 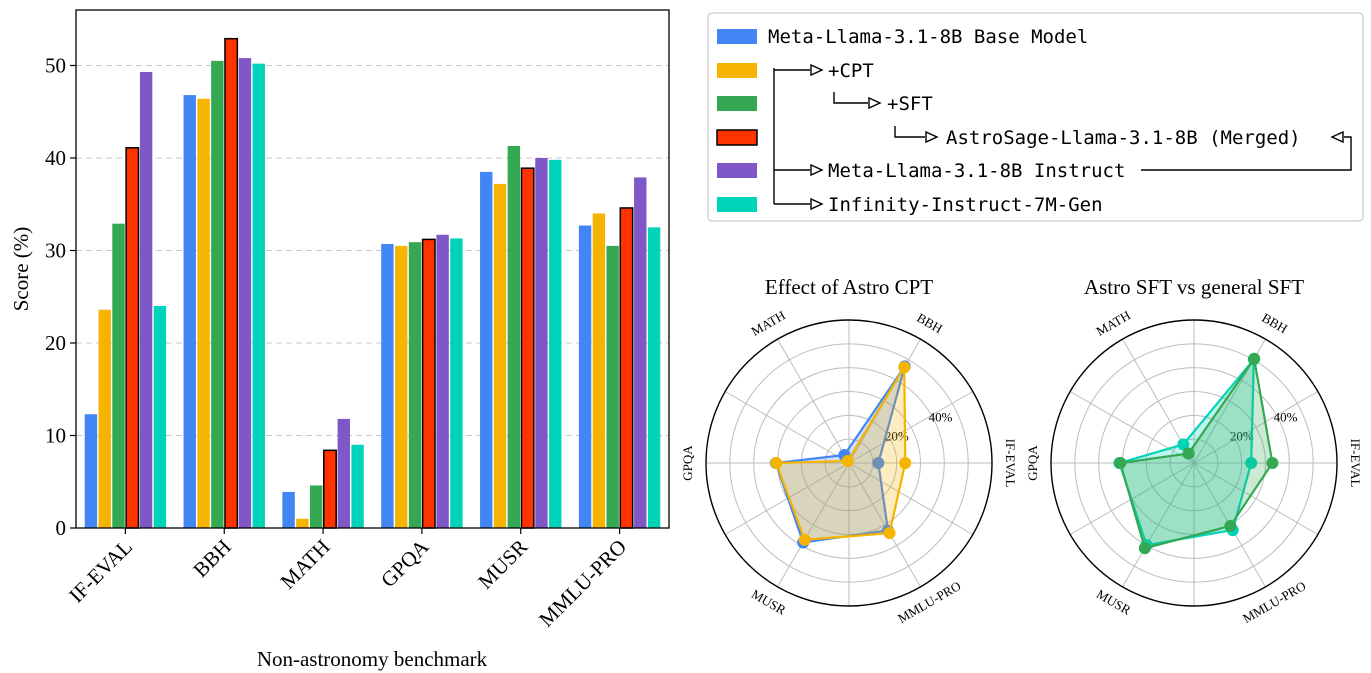 What do you see at coordinates (21, 269) in the screenshot?
I see `bar-ylabel: Score (%)` at bounding box center [21, 269].